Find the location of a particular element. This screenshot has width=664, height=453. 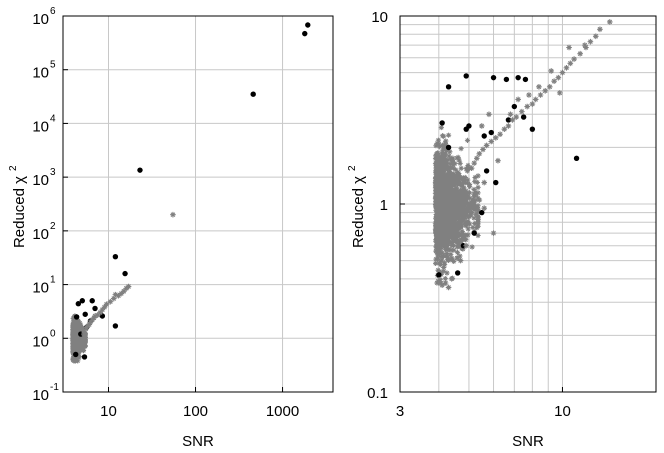

x-tick-label: 1000 is located at coordinates (282, 411).